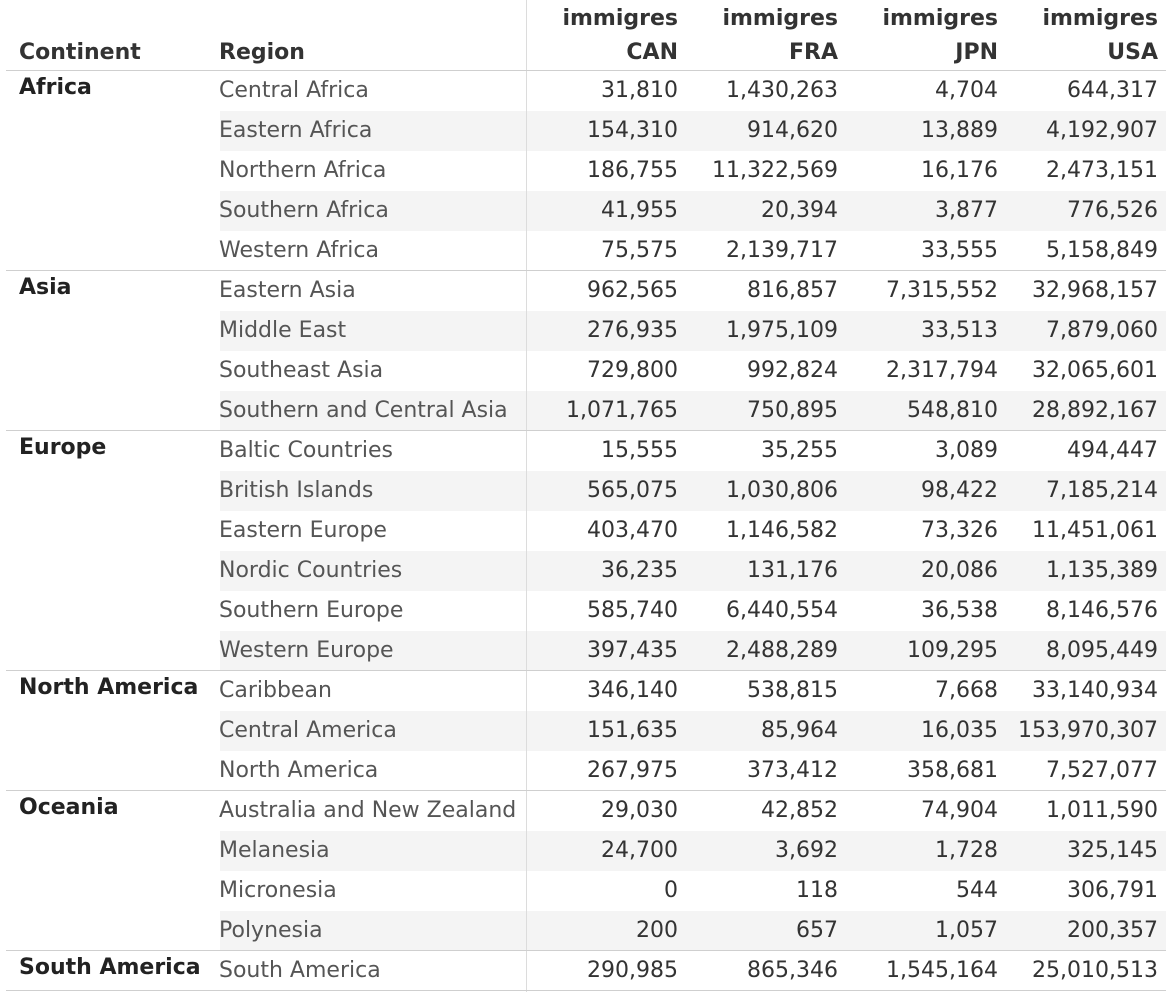 The width and height of the screenshot is (1168, 994). What do you see at coordinates (977, 890) in the screenshot?
I see `value-cell: 544` at bounding box center [977, 890].